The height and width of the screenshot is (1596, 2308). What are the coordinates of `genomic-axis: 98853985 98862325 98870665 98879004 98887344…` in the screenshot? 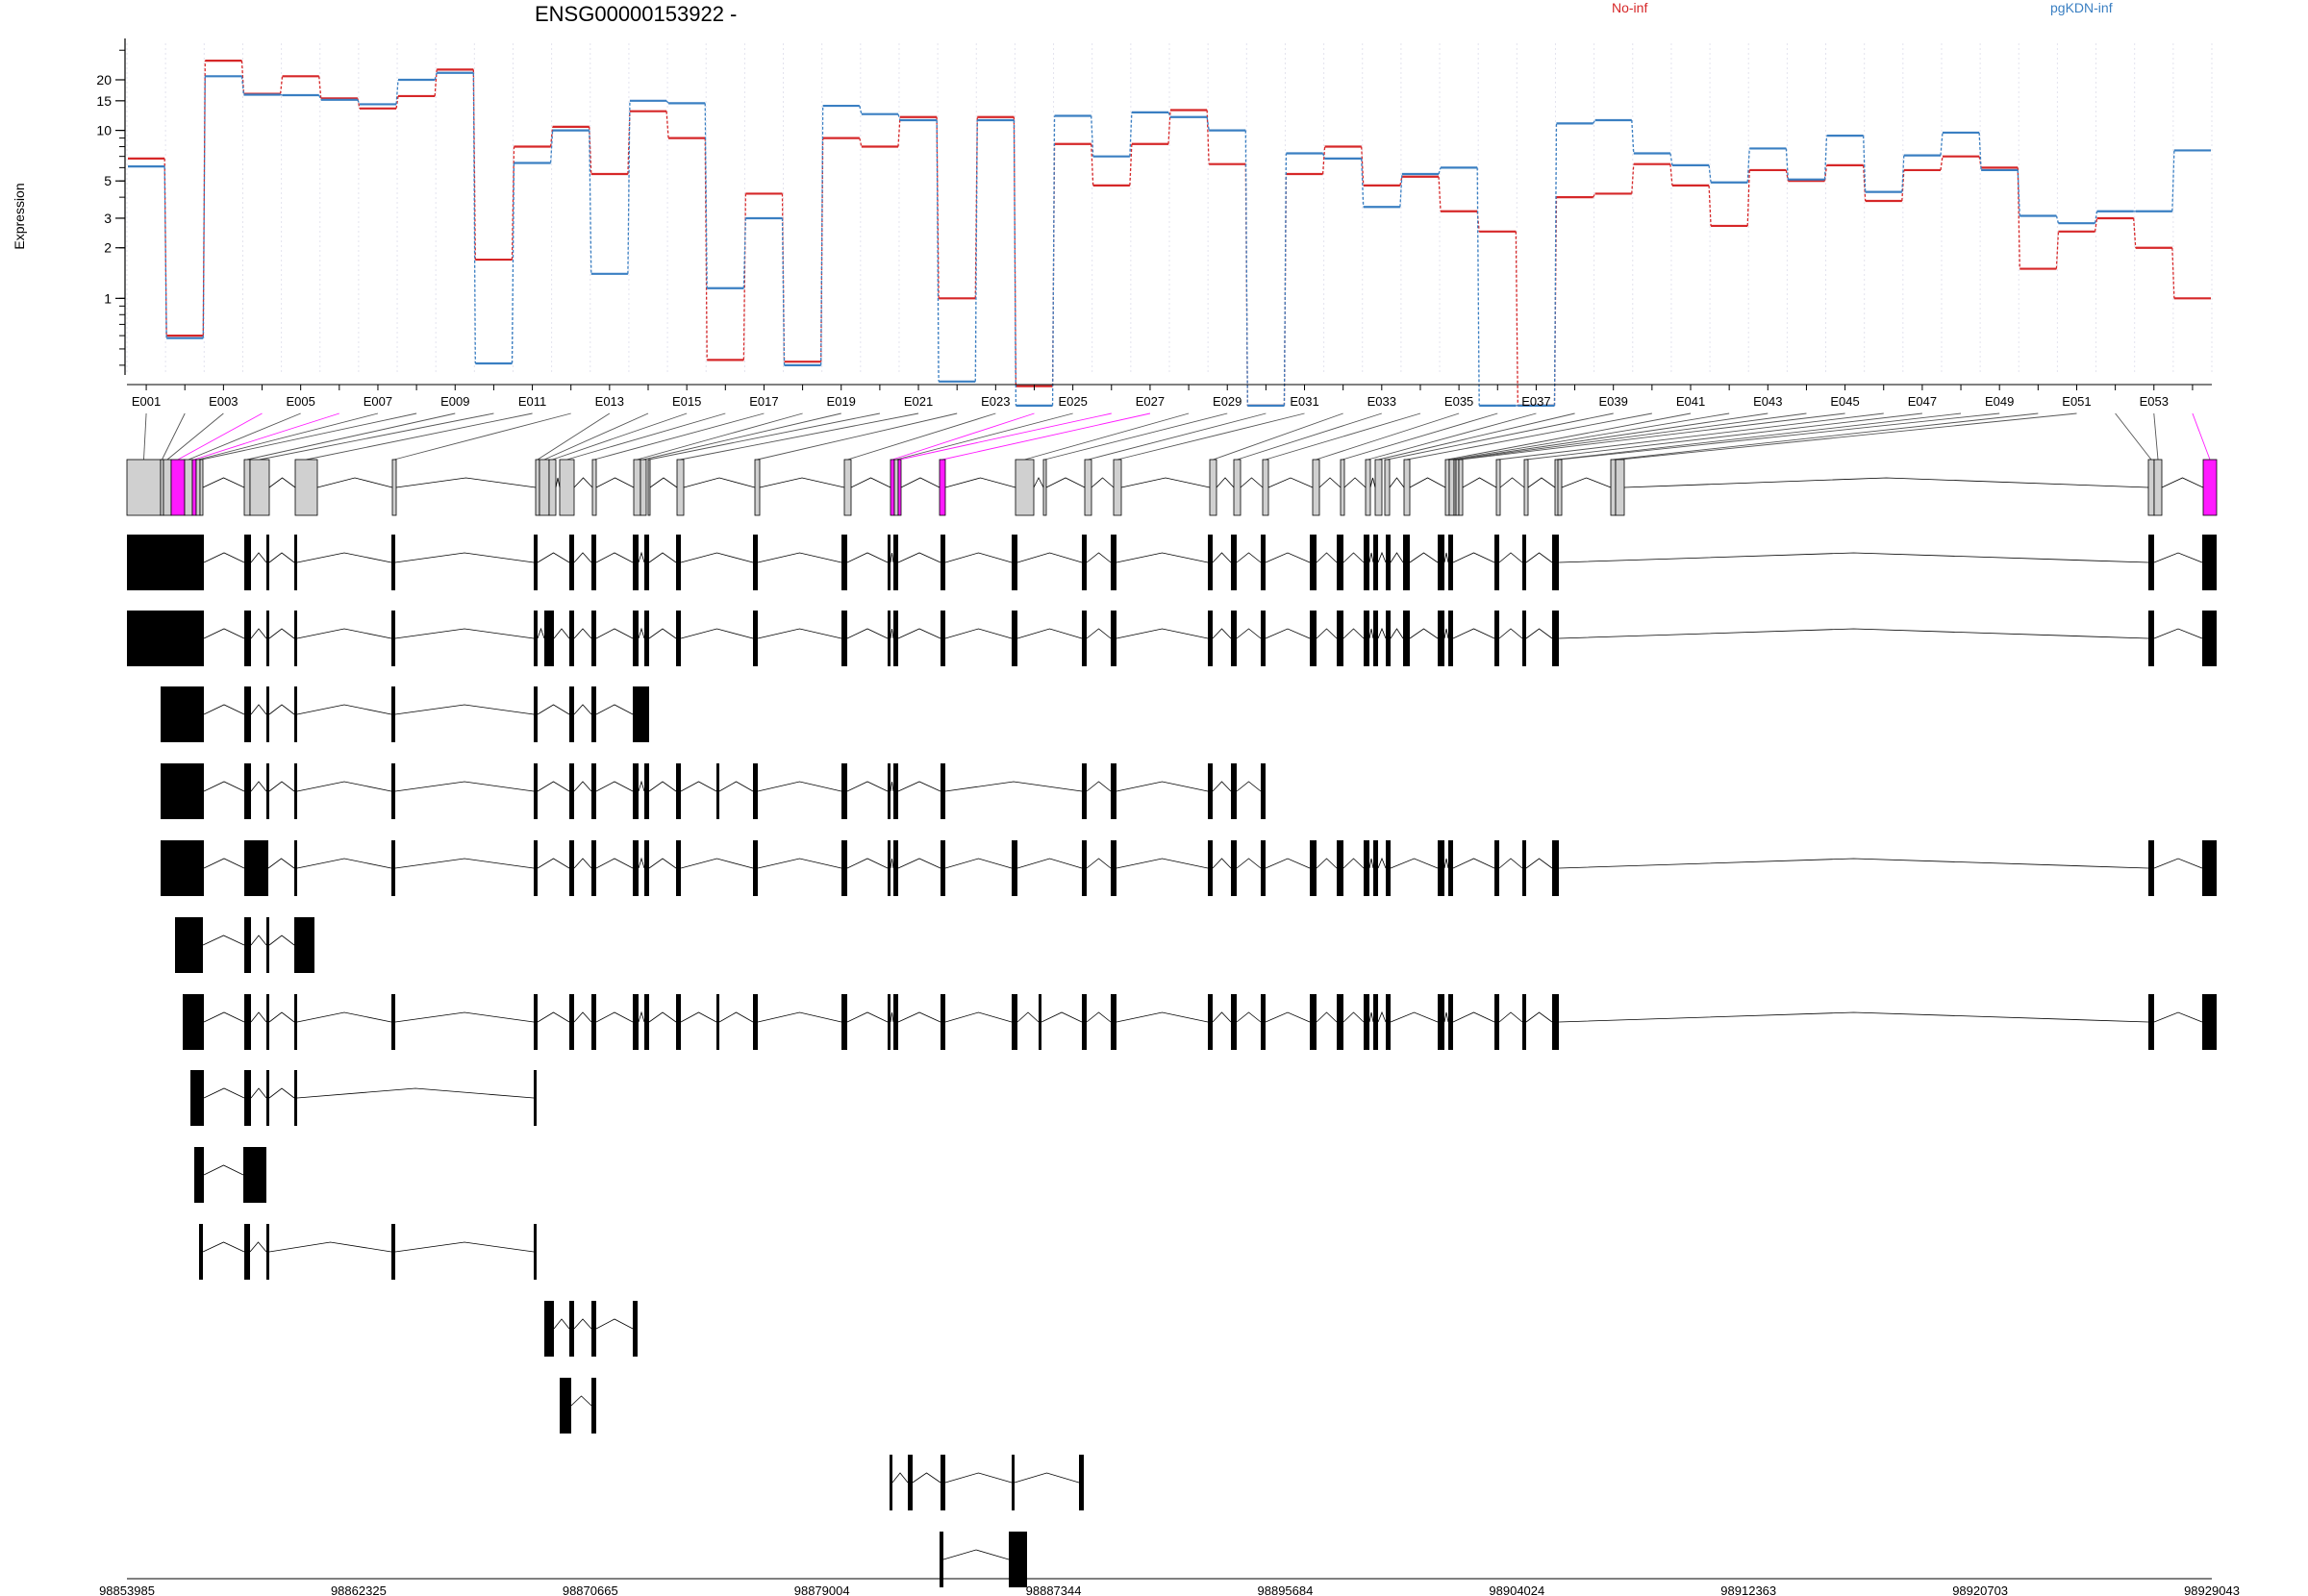 It's located at (1170, 1587).